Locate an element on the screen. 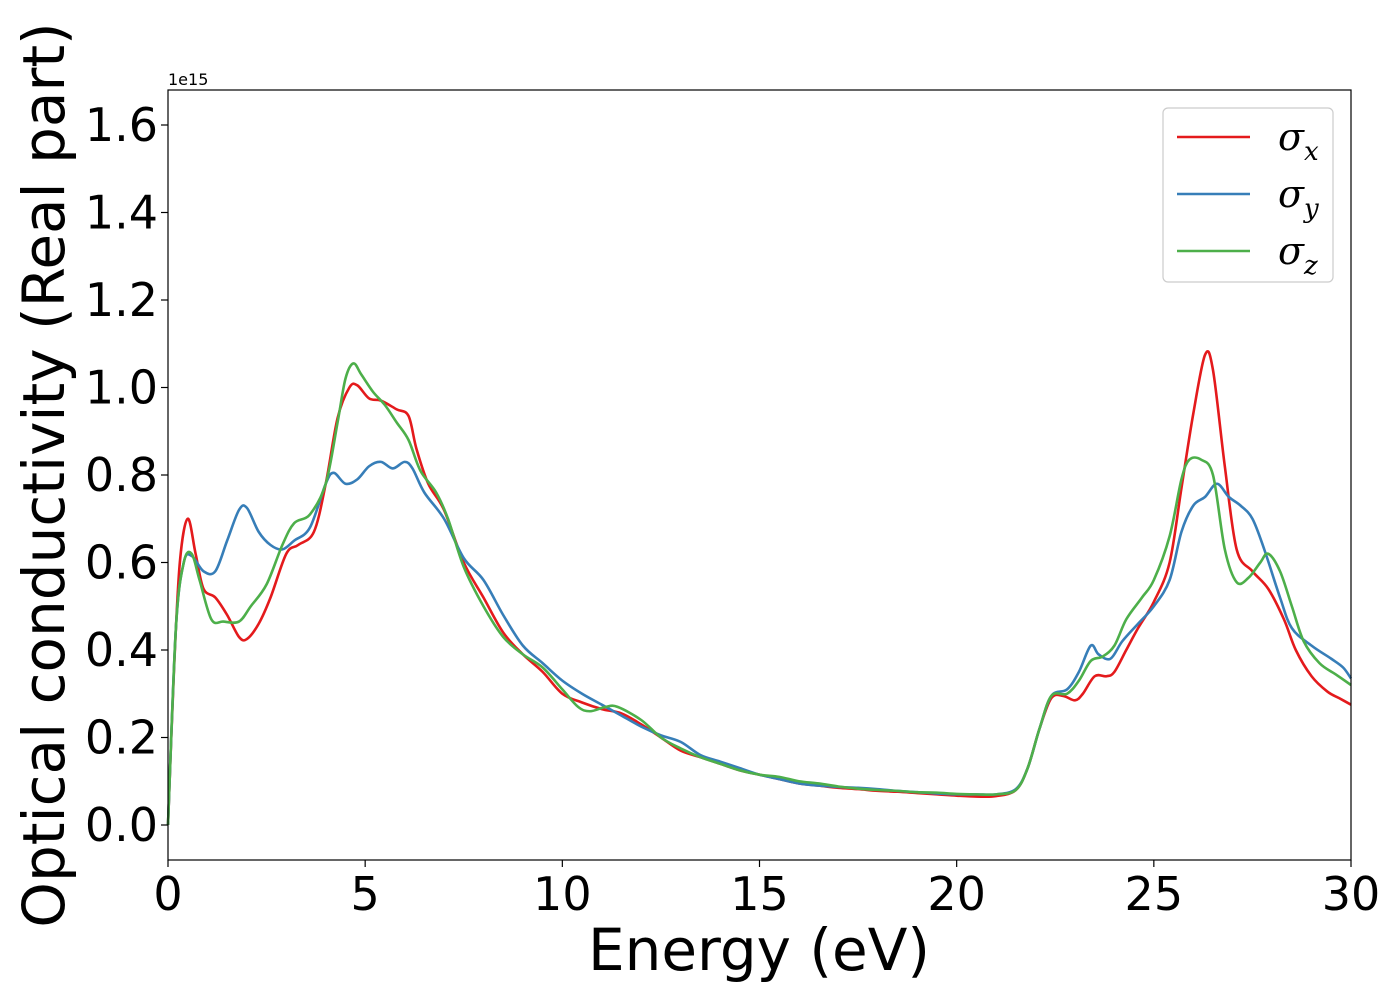 Image resolution: width=1400 pixels, height=1000 pixels. x-axis-ticks: 0 5 10 15 20 25 30 is located at coordinates (766, 890).